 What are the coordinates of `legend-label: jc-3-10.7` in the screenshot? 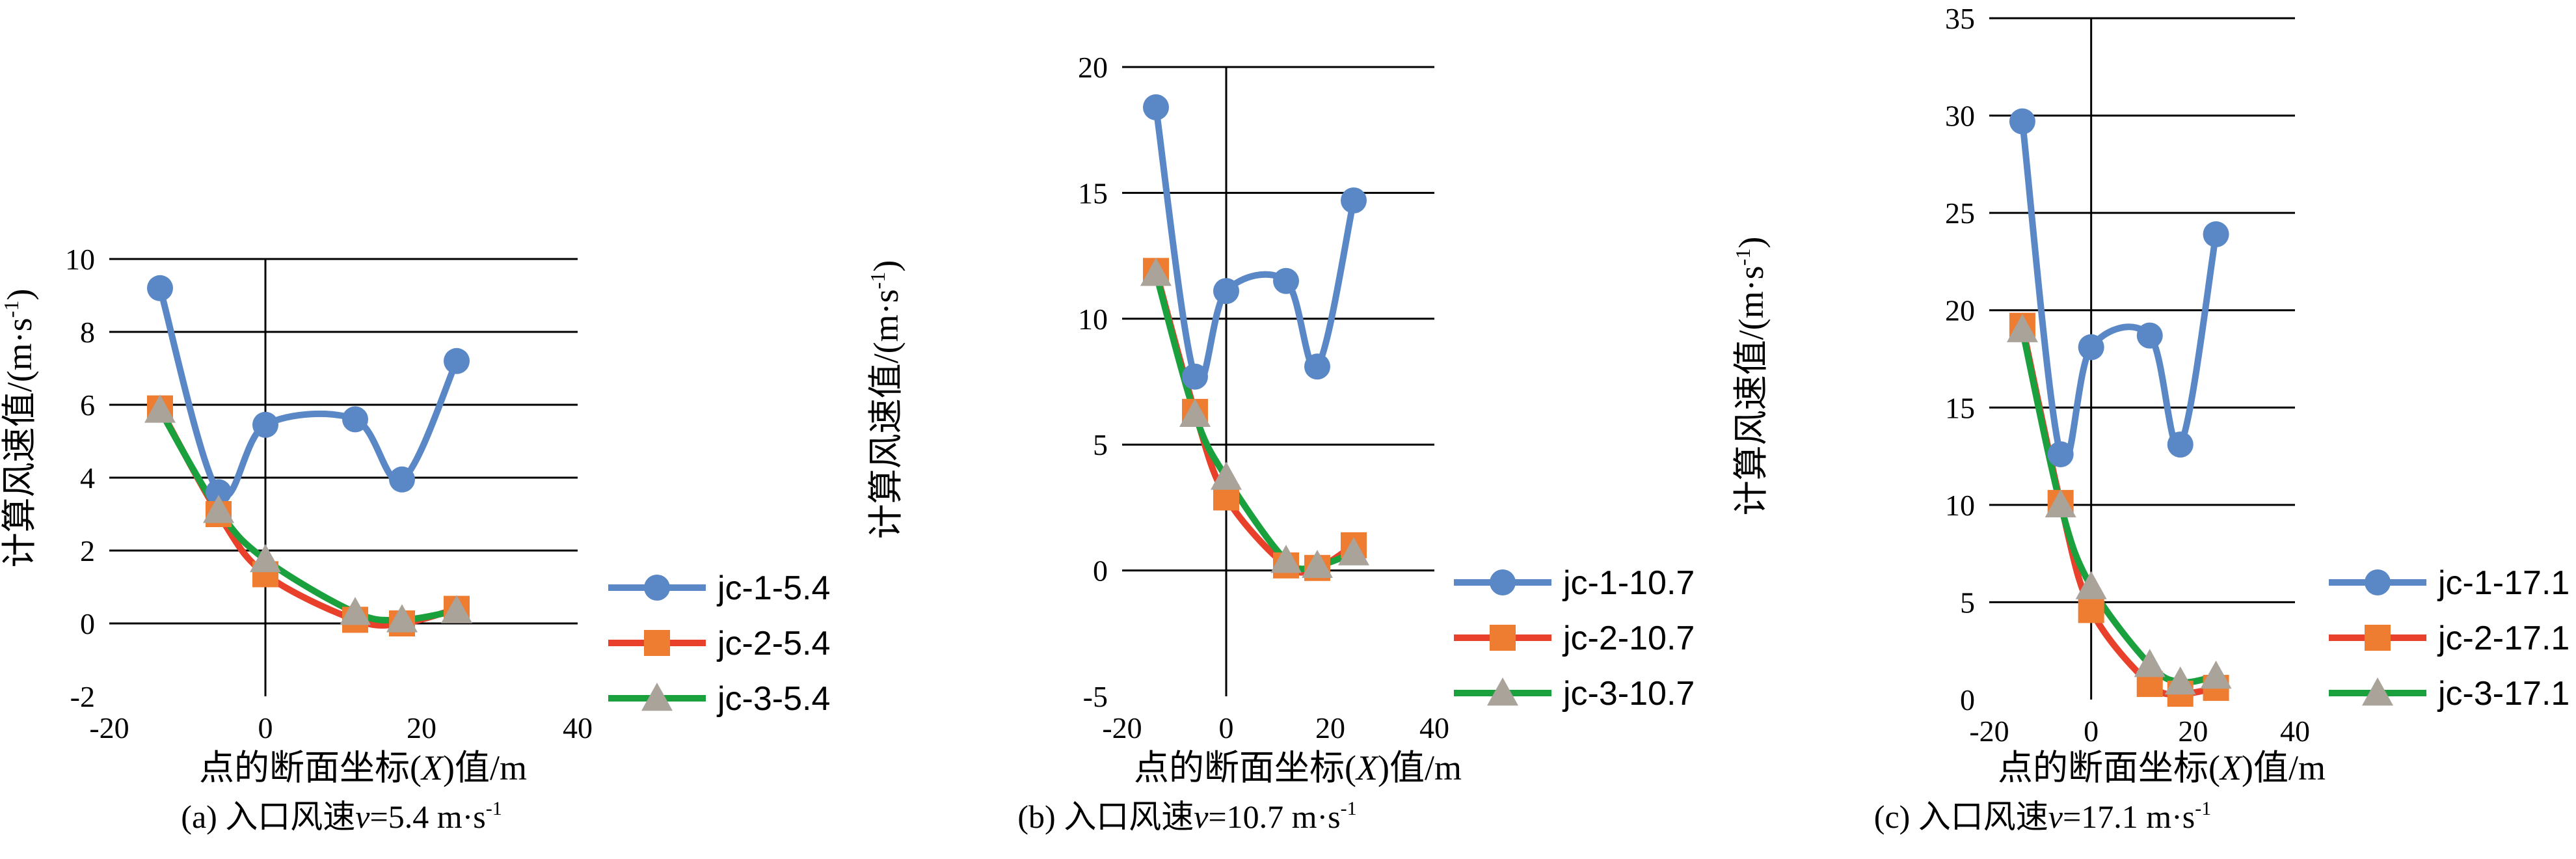 It's located at (1628, 694).